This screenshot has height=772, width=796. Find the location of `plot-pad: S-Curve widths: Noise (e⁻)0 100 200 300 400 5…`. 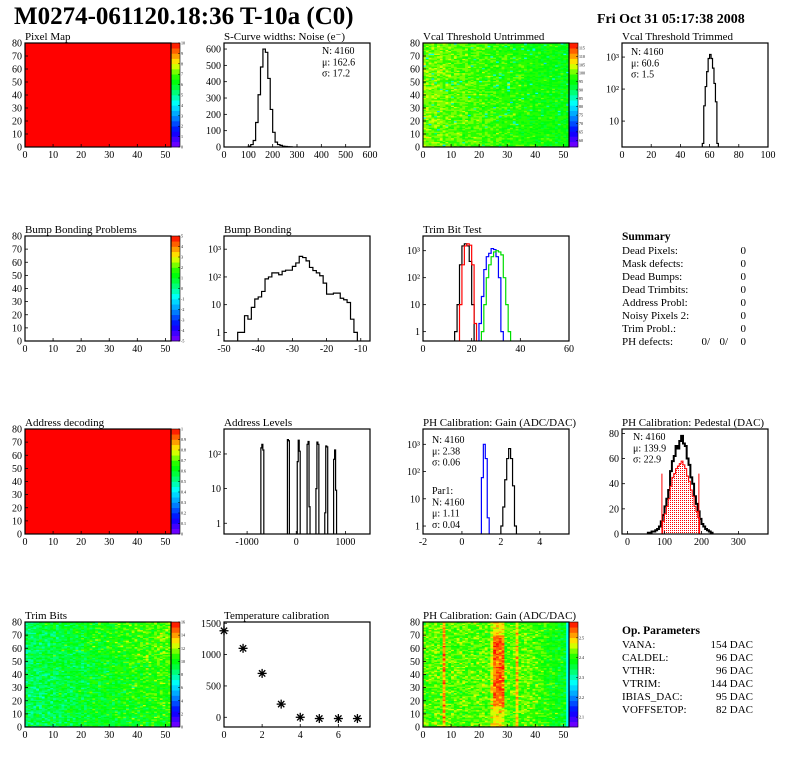

plot-pad: S-Curve widths: Noise (e⁻)0 100 200 300 400 5… is located at coordinates (292, 96).